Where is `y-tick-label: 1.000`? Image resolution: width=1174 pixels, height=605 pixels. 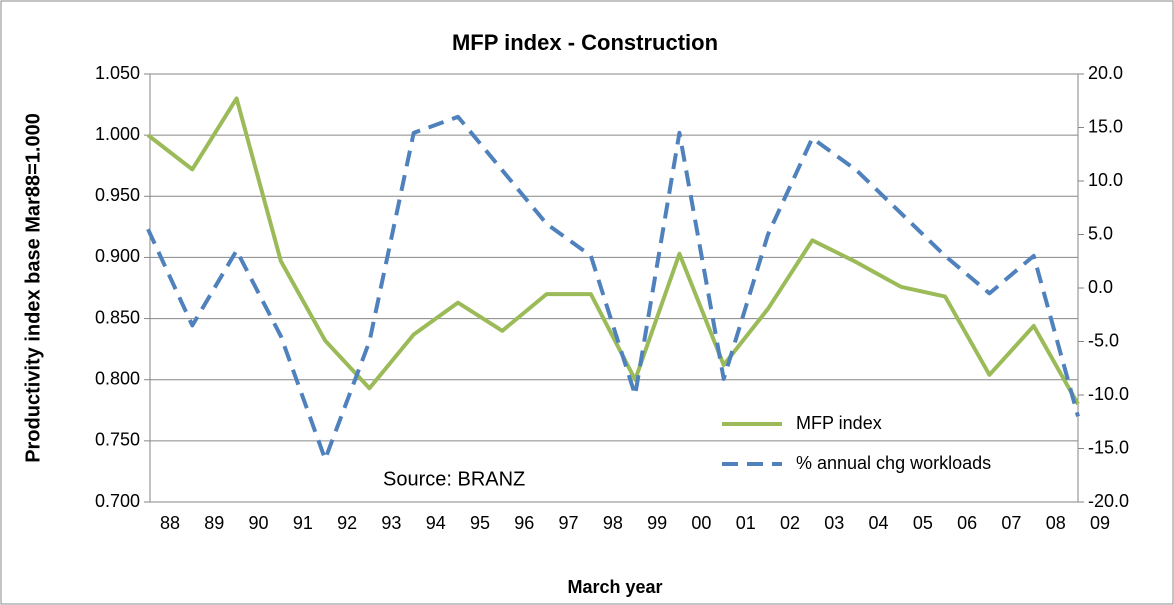
y-tick-label: 1.000 is located at coordinates (117, 134).